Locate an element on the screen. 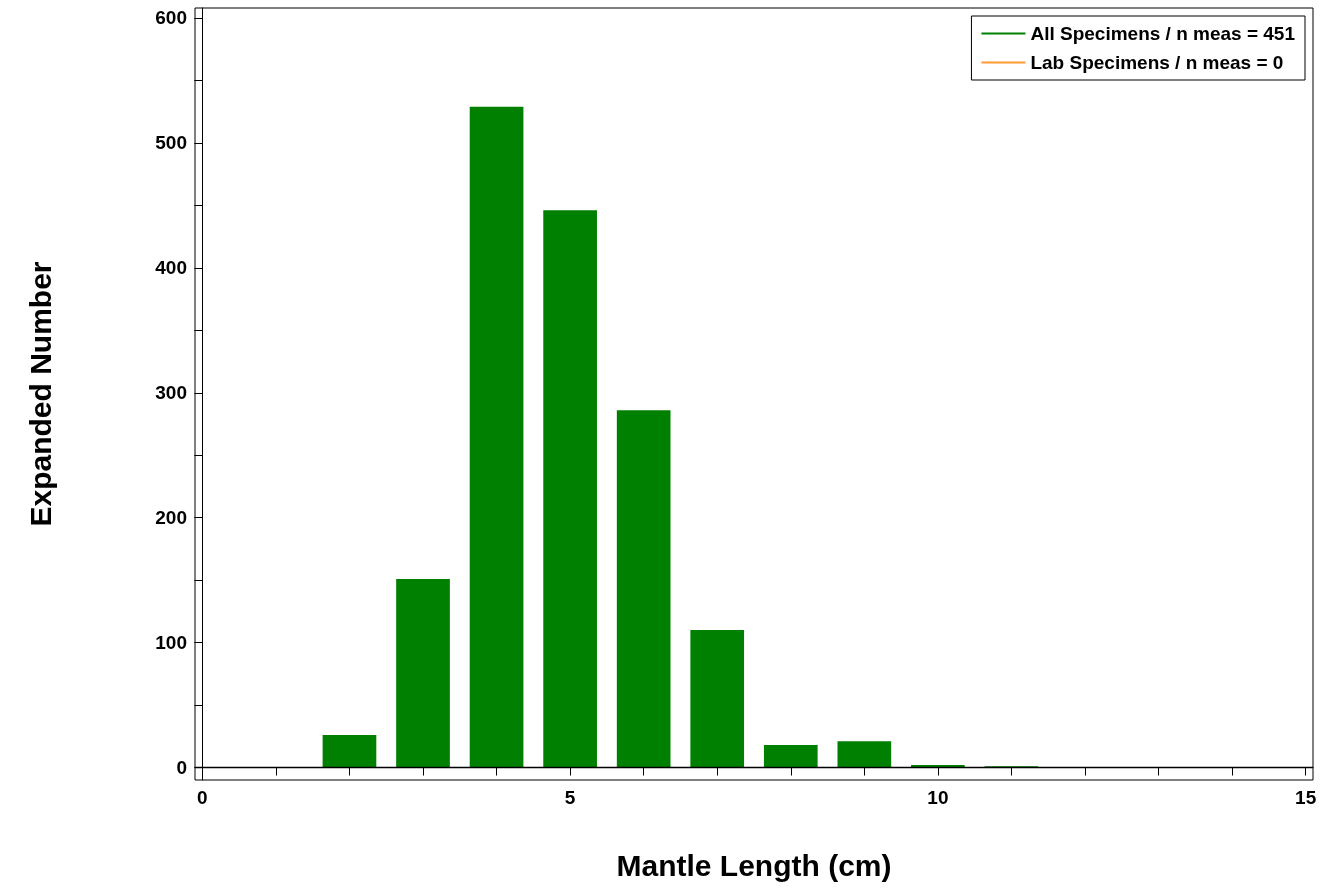 The height and width of the screenshot is (894, 1341). y-tick-label: 200 is located at coordinates (171, 518).